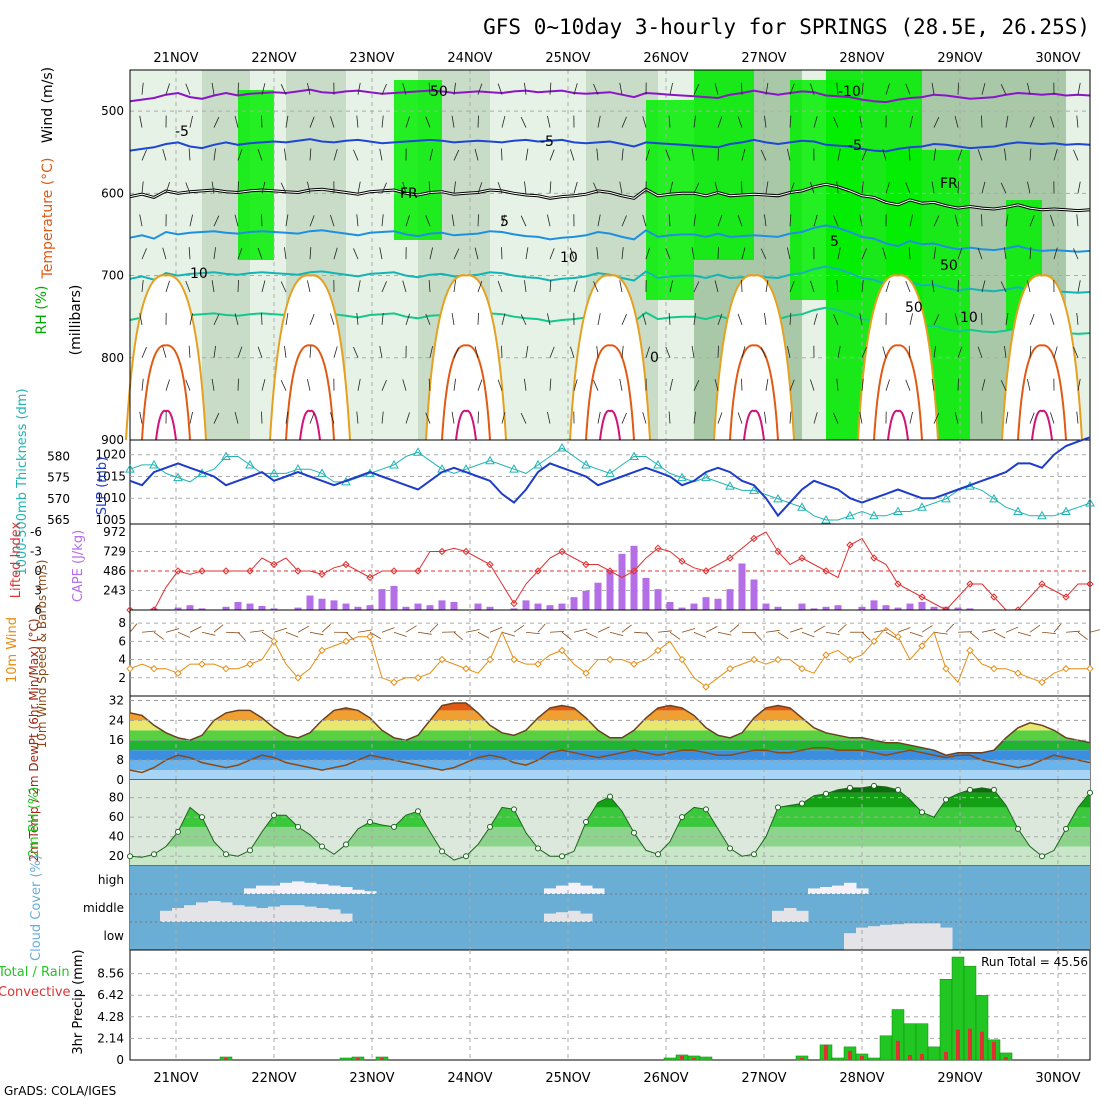  What do you see at coordinates (16, 559) in the screenshot?
I see `lifted-axis-label: Lifted Index` at bounding box center [16, 559].